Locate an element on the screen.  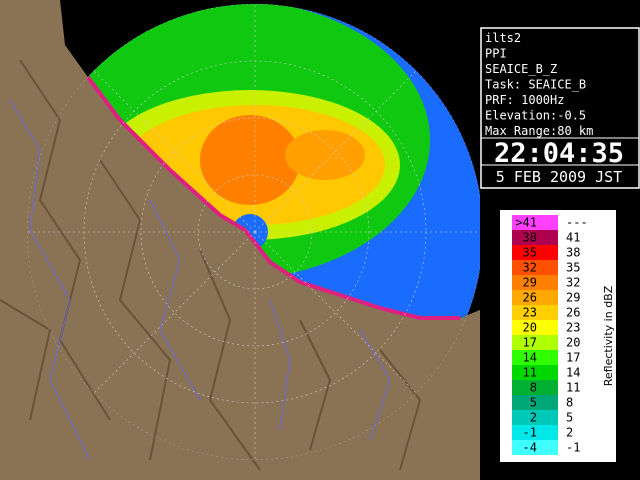
legend-high: 11 is located at coordinates (573, 388).